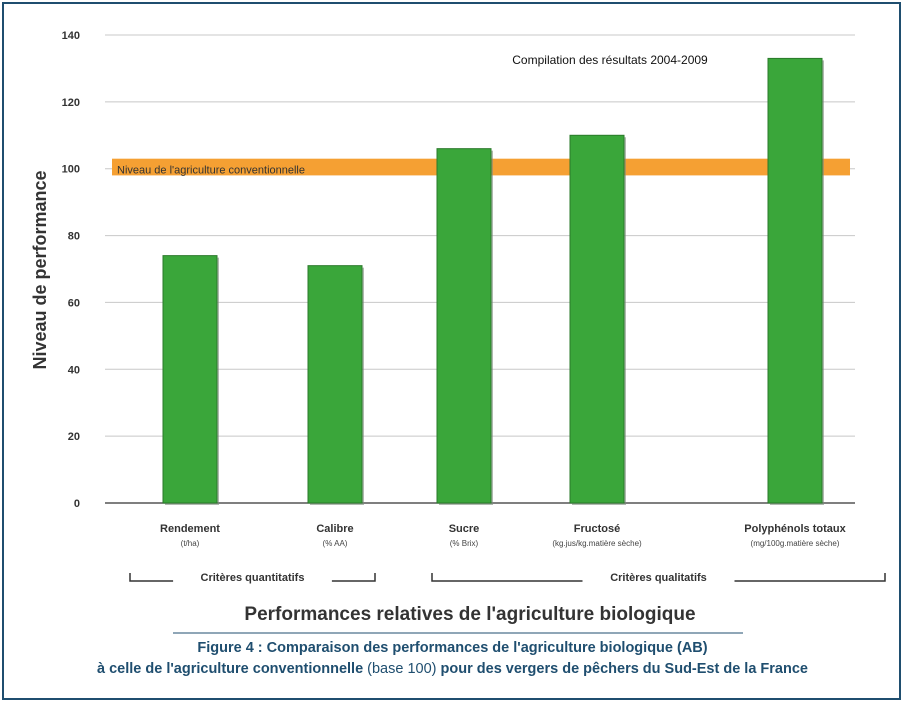 This screenshot has height=704, width=905. I want to click on caption-line-2-base: (base 100), so click(400, 669).